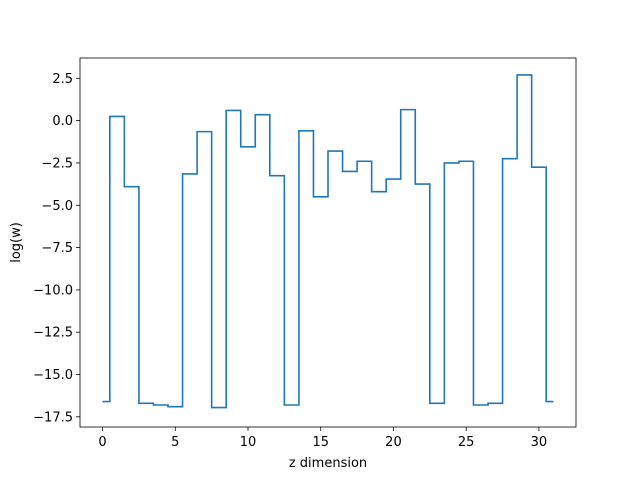 The image size is (640, 480). Describe the element at coordinates (175, 442) in the screenshot. I see `x-tick-label: 5` at that location.